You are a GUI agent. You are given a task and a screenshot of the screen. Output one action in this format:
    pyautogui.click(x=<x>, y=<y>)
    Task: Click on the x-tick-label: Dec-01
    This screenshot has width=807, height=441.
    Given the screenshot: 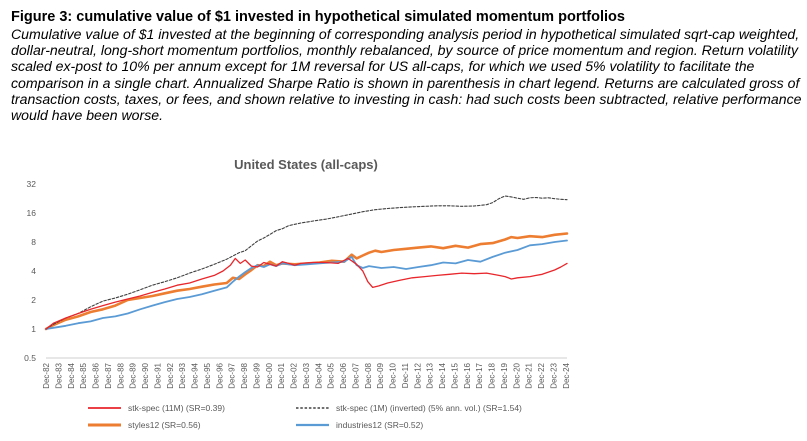 What is the action you would take?
    pyautogui.click(x=281, y=375)
    